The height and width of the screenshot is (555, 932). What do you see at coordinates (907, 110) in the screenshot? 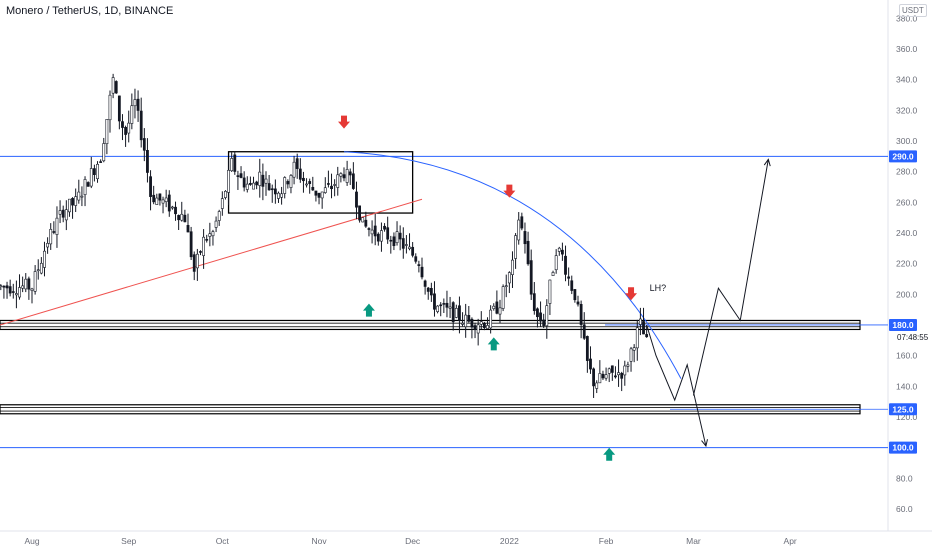
I see `y-tick-label: 320.0` at bounding box center [907, 110].